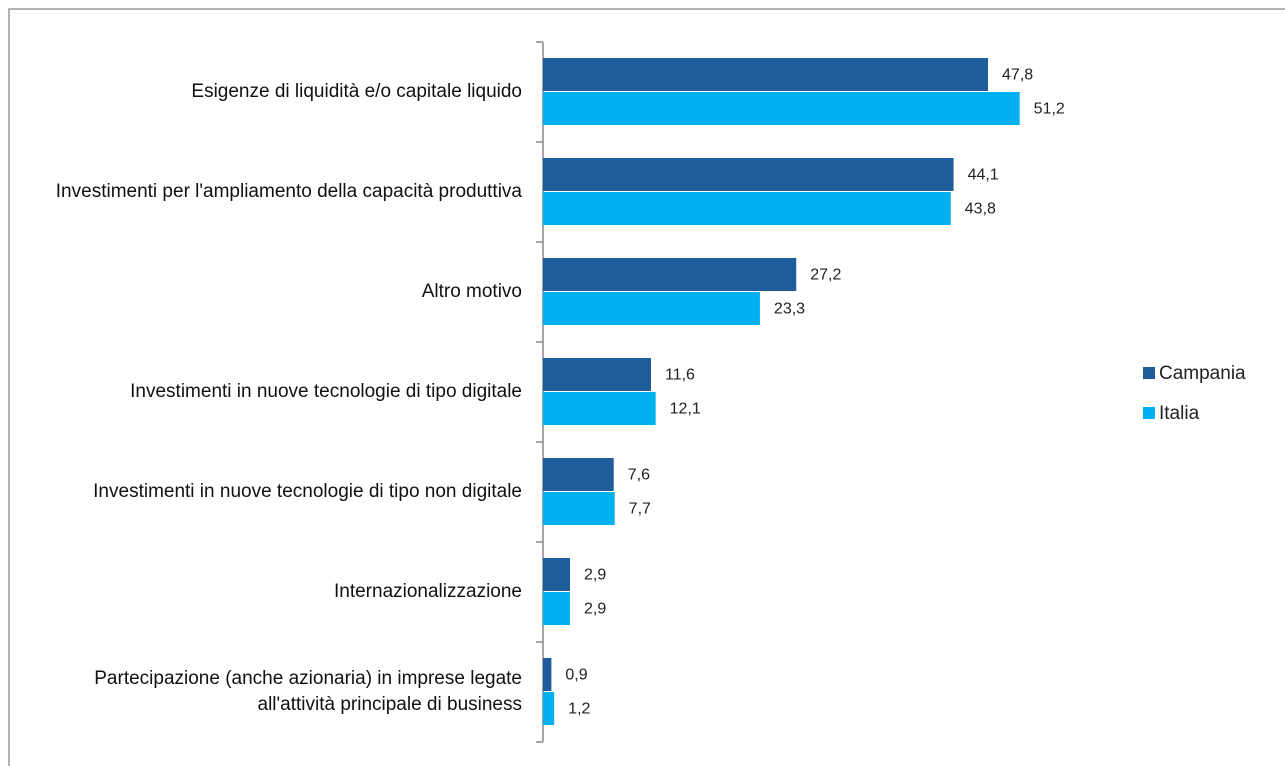 This screenshot has height=766, width=1285. What do you see at coordinates (640, 509) in the screenshot?
I see `value-label: 7,7` at bounding box center [640, 509].